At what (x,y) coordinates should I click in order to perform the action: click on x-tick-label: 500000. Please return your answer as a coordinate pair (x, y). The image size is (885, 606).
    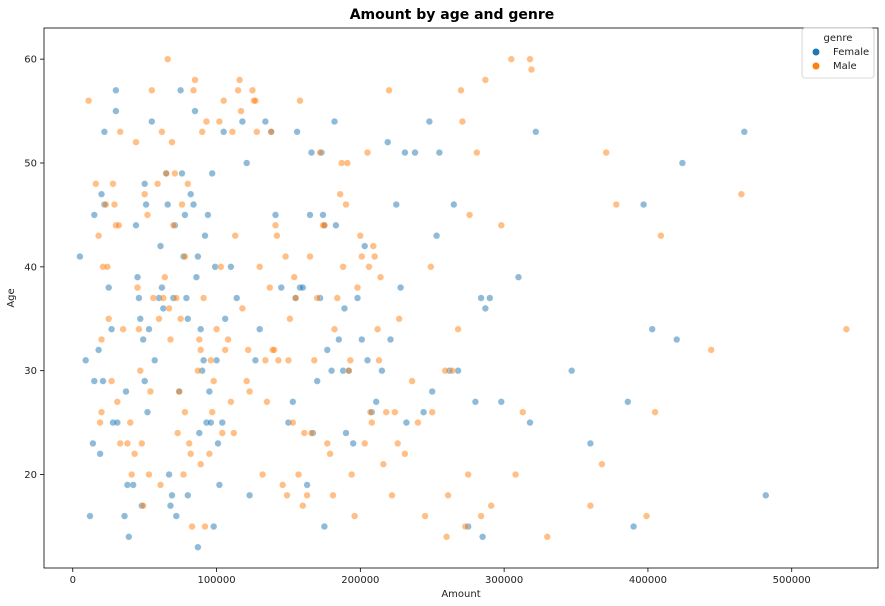
    Looking at the image, I should click on (792, 580).